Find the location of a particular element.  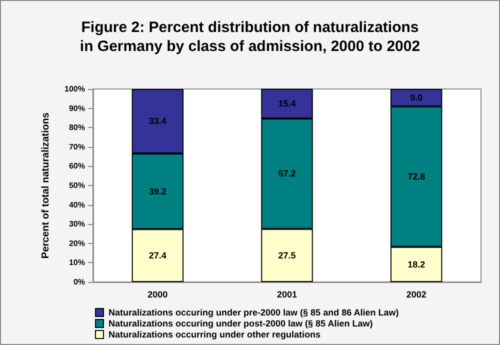

y-tick-label: 50% is located at coordinates (76, 185).